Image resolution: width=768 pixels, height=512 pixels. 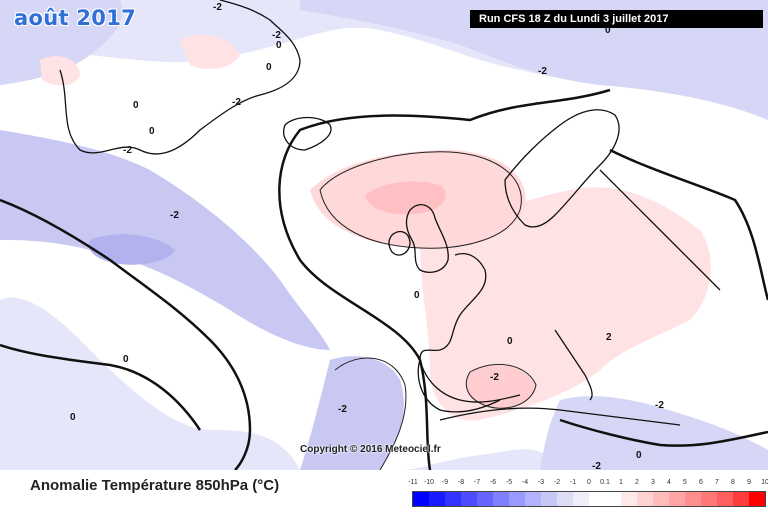 I want to click on negative-anomaly-zone-south, so click(x=352, y=413).